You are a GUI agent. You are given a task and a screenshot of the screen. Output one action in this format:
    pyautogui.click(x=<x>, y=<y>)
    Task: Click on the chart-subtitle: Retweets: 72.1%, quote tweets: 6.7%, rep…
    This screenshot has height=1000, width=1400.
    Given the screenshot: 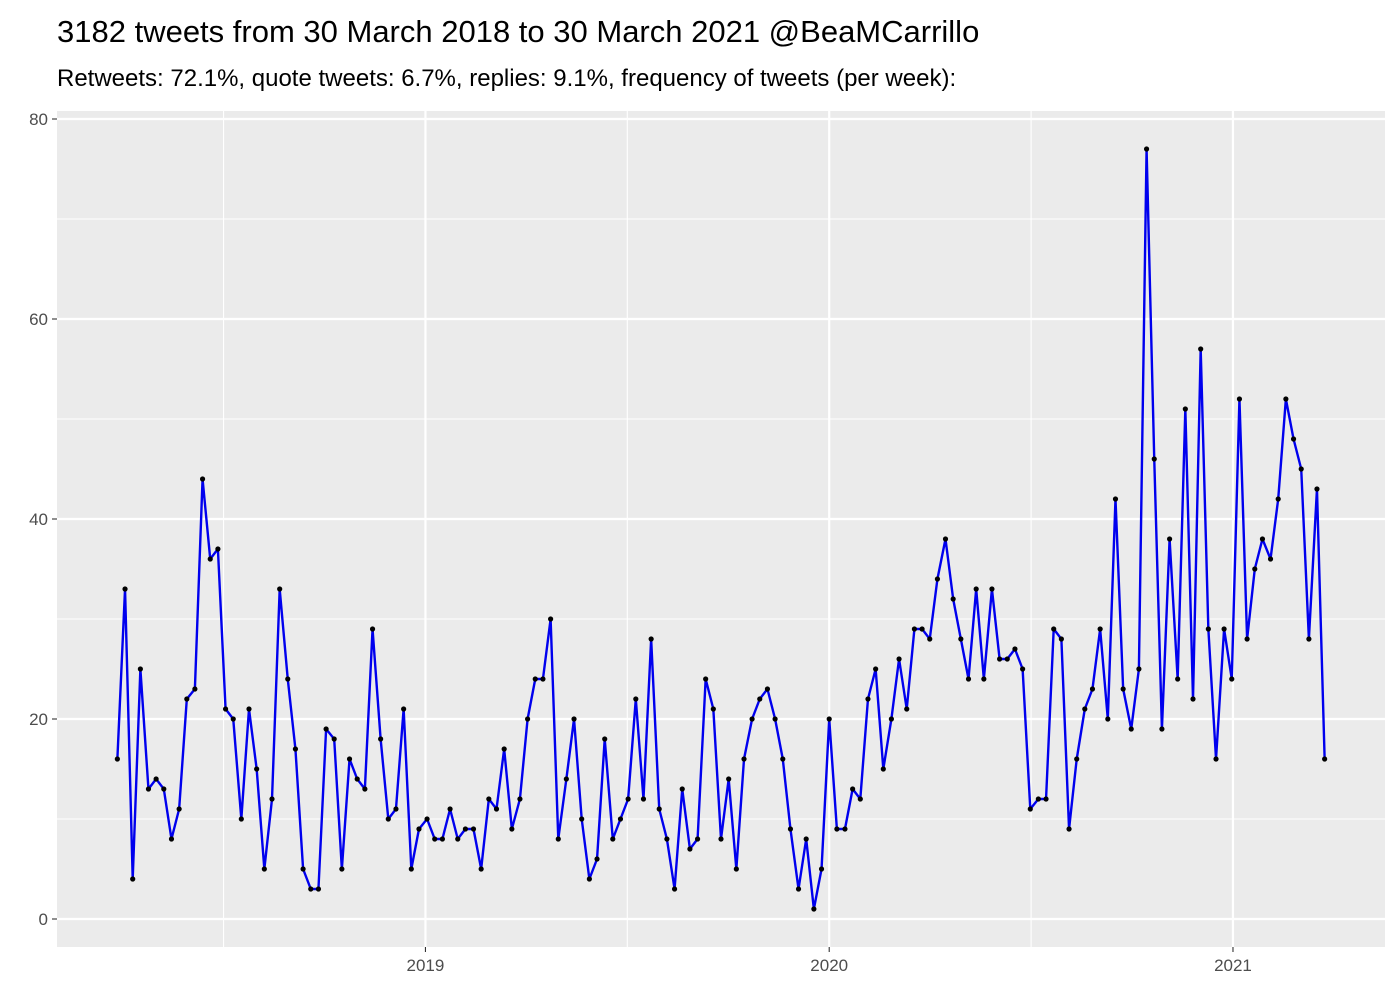 What is the action you would take?
    pyautogui.click(x=506, y=78)
    